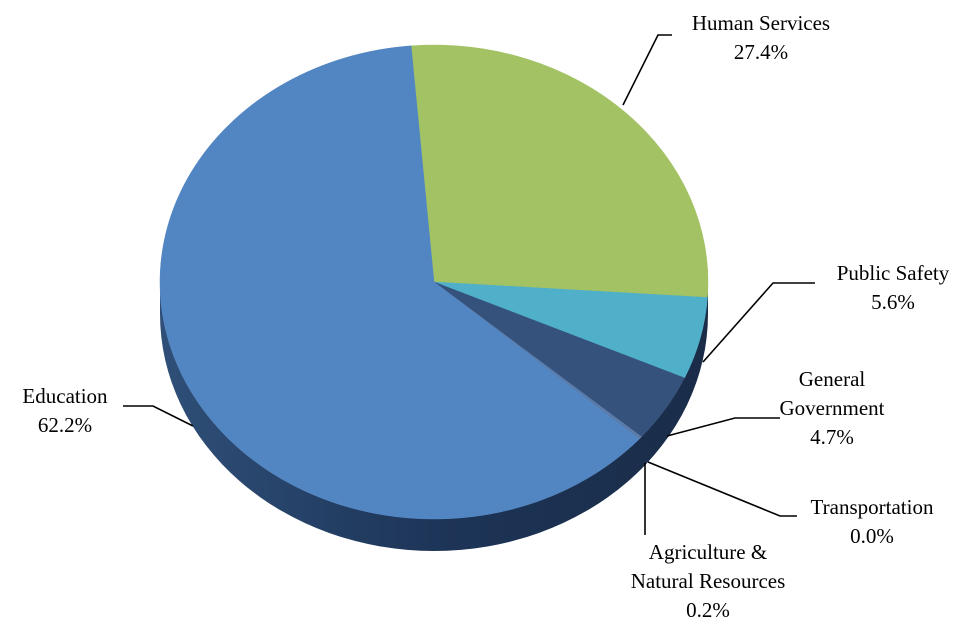 This screenshot has width=972, height=624. Describe the element at coordinates (647, 70) in the screenshot. I see `leader-line-human-services` at that location.